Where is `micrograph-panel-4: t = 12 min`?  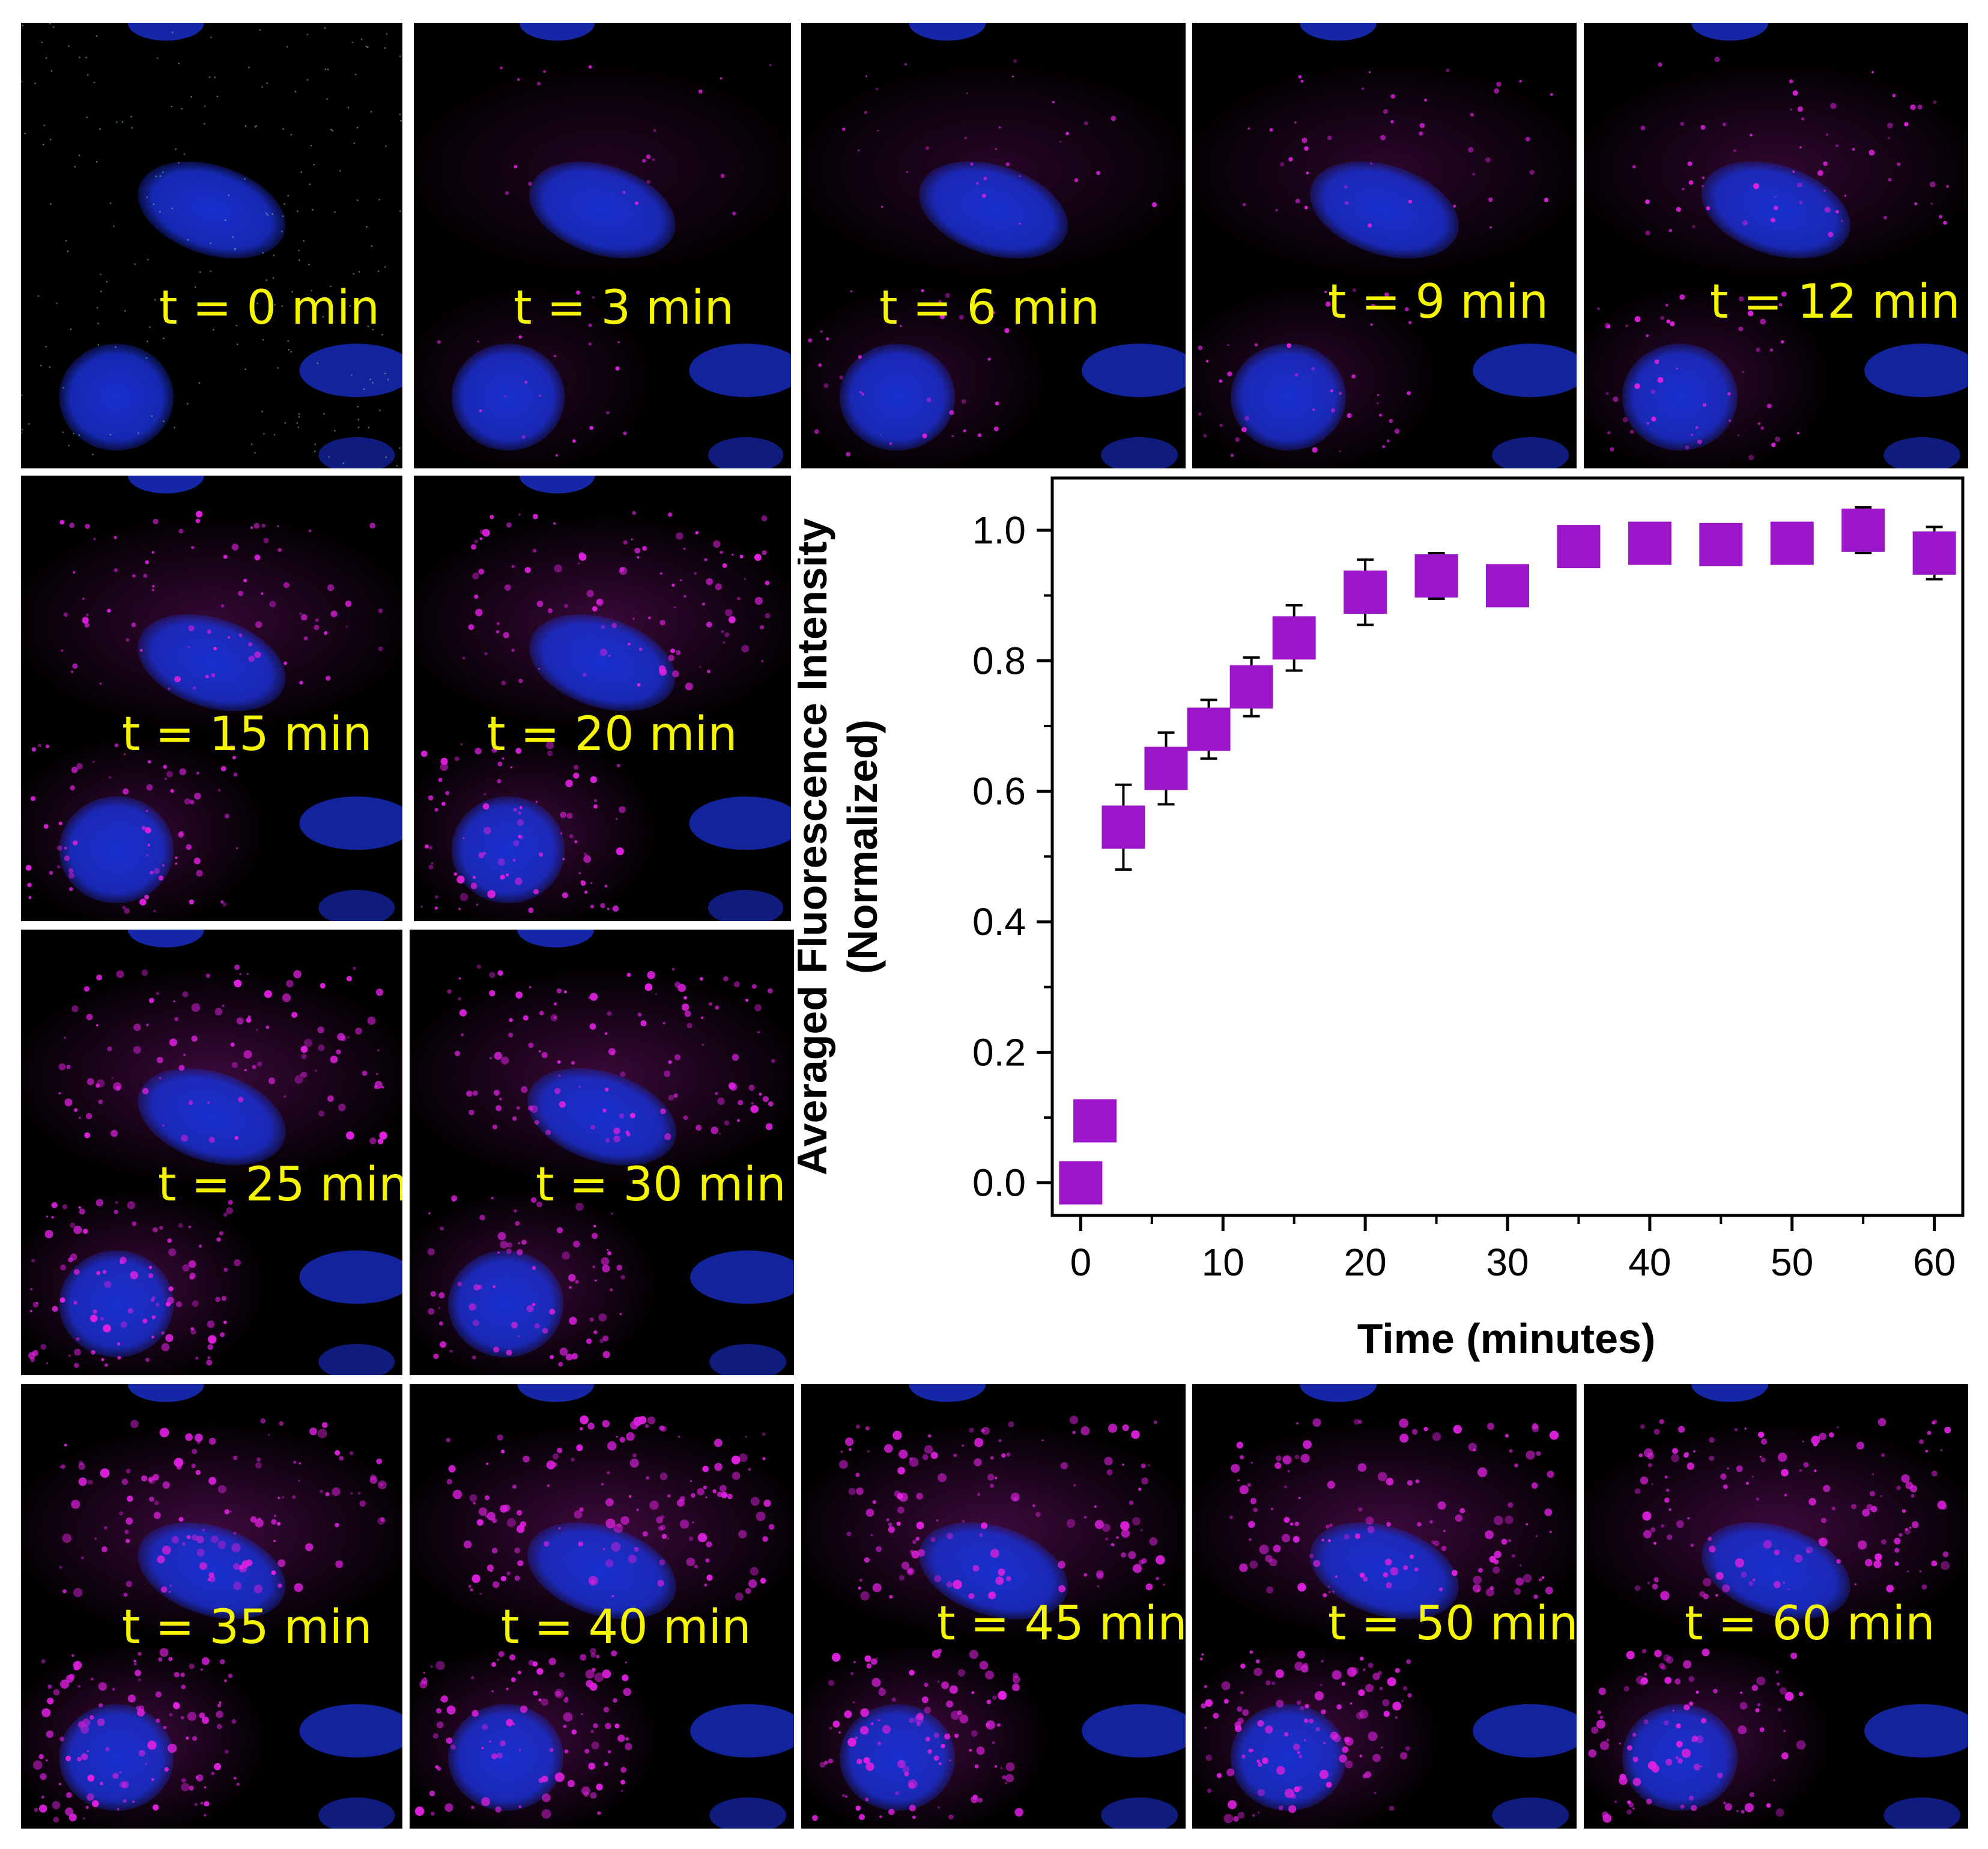
micrograph-panel-4: t = 12 min is located at coordinates (1776, 245).